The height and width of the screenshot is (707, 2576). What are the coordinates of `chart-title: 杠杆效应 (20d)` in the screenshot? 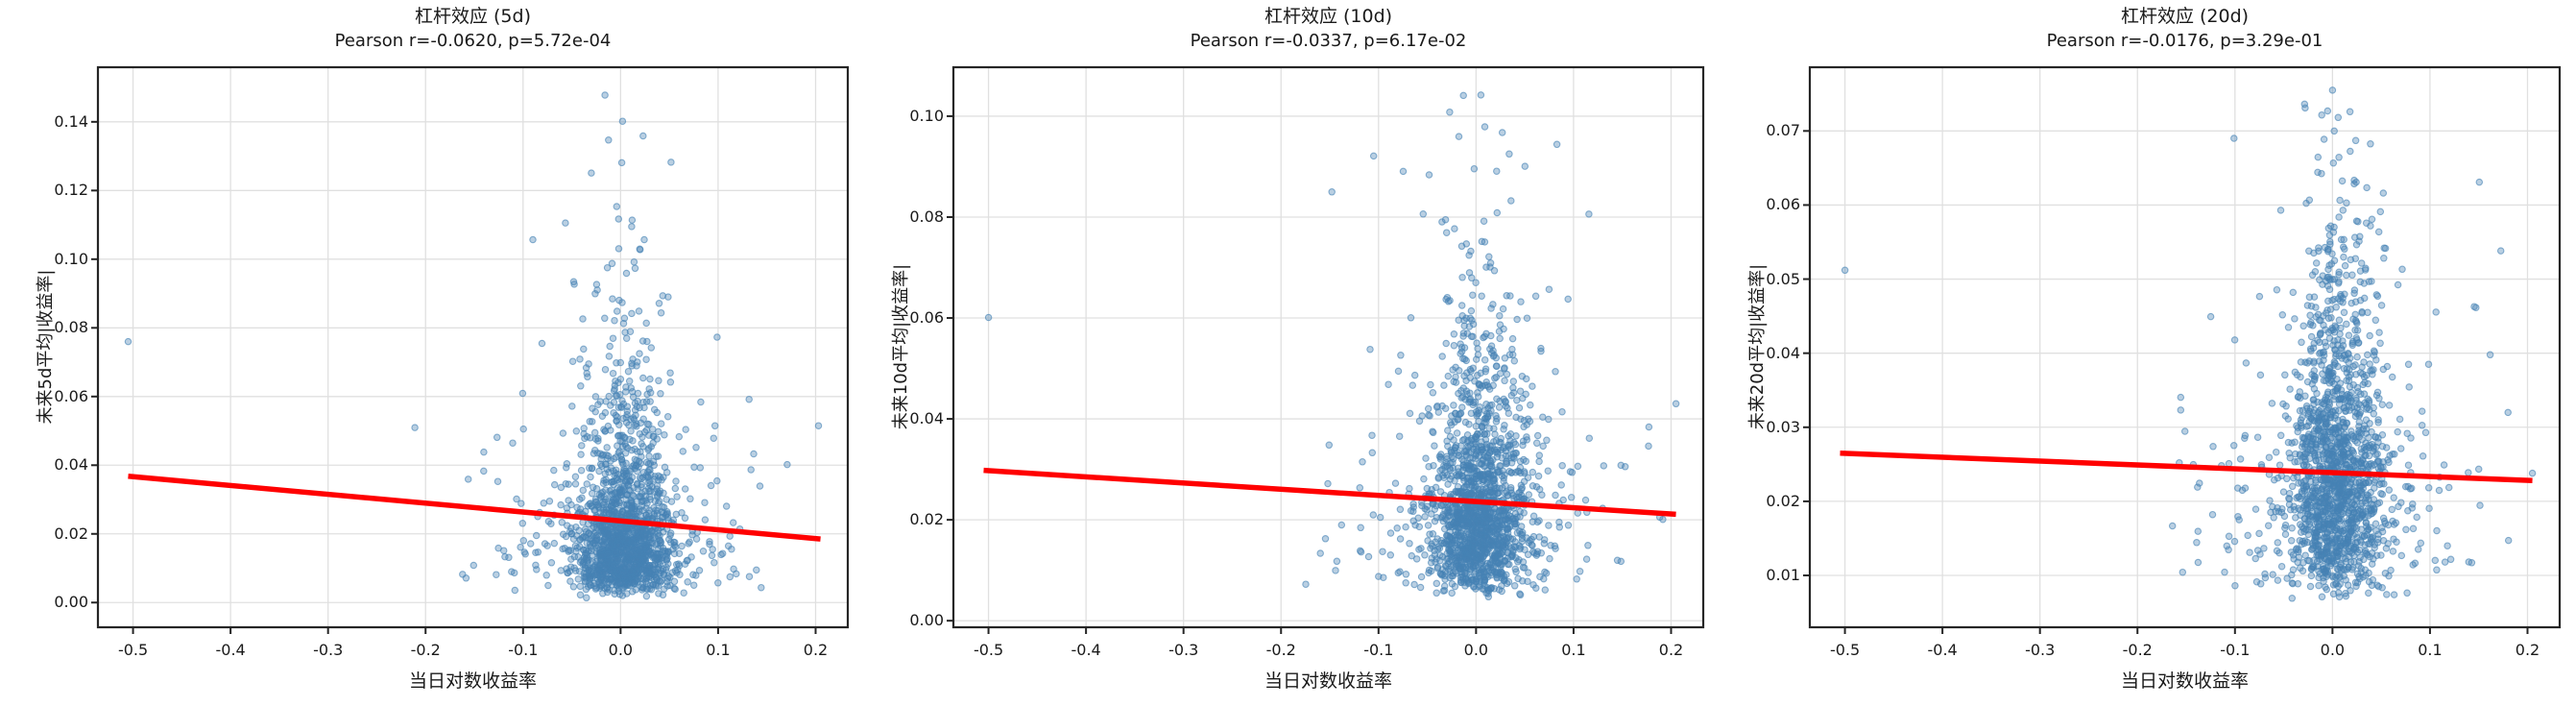 It's located at (2185, 16).